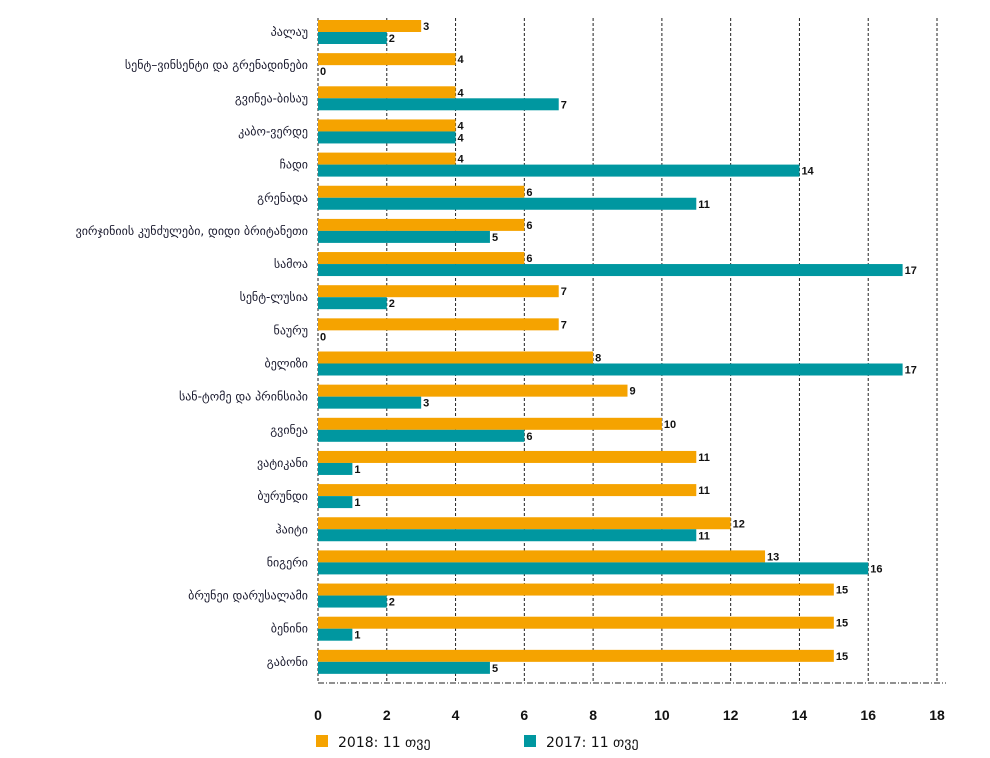 This screenshot has width=990, height=758. I want to click on x-tick-label: 4, so click(456, 715).